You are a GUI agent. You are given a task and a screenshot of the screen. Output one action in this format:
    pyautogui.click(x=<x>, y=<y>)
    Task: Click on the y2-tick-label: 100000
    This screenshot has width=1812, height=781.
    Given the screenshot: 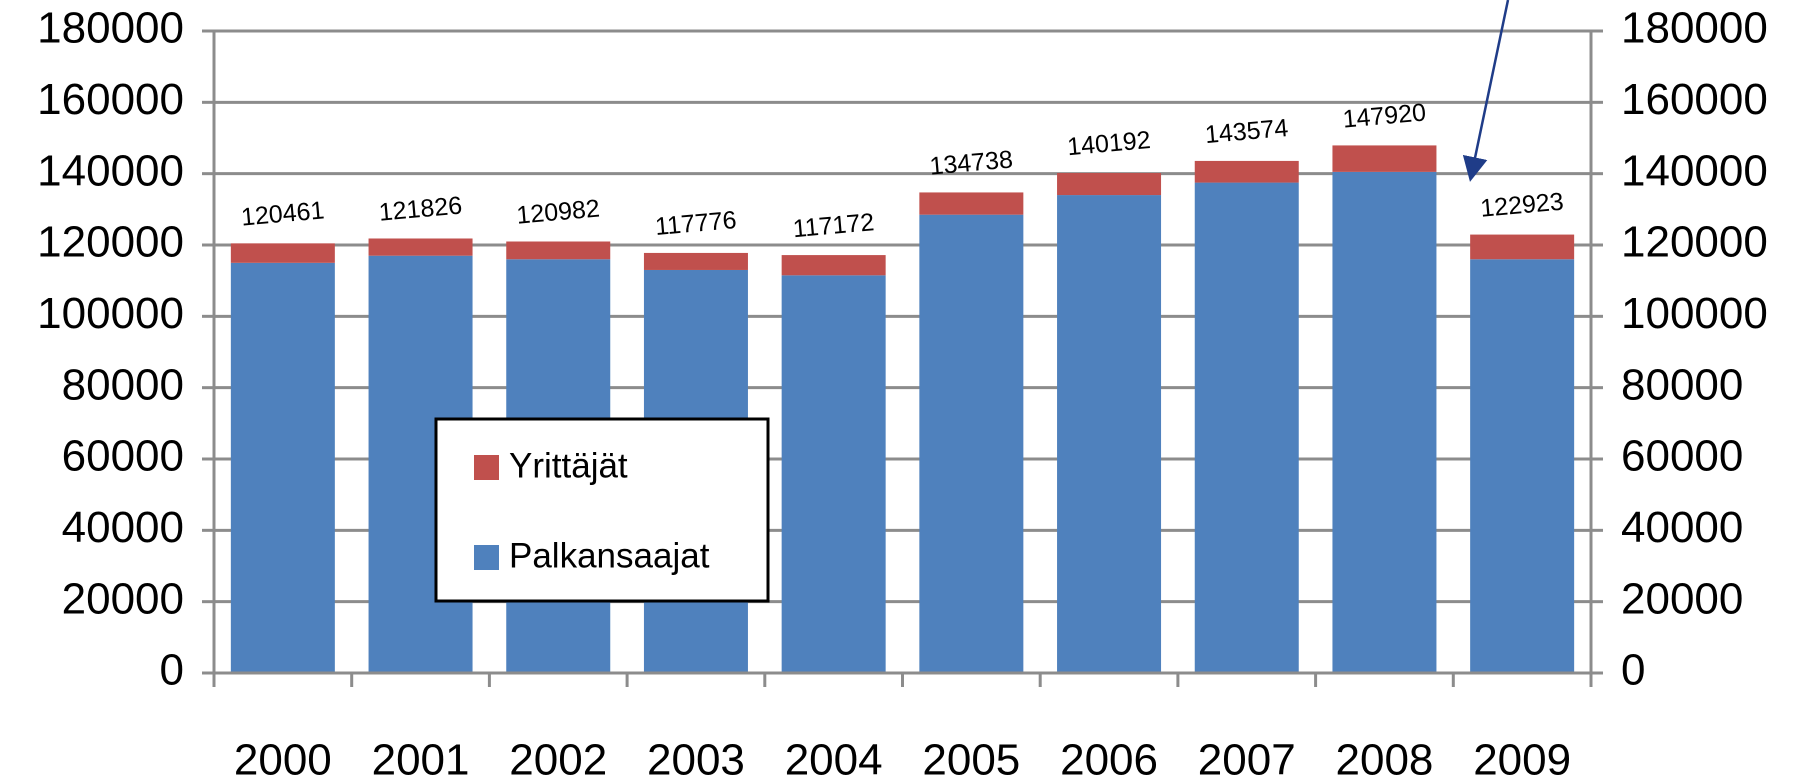 What is the action you would take?
    pyautogui.click(x=1694, y=313)
    